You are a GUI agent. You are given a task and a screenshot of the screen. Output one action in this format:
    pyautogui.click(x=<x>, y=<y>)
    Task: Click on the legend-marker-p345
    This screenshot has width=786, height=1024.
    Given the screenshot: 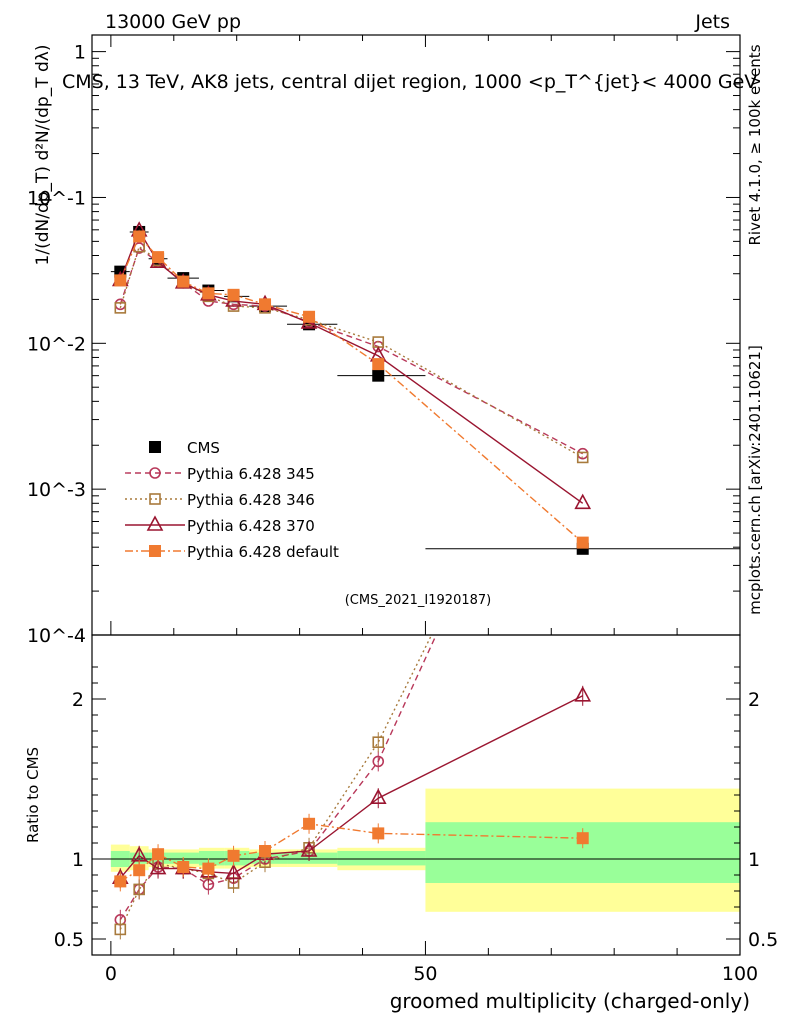 What is the action you would take?
    pyautogui.click(x=155, y=473)
    